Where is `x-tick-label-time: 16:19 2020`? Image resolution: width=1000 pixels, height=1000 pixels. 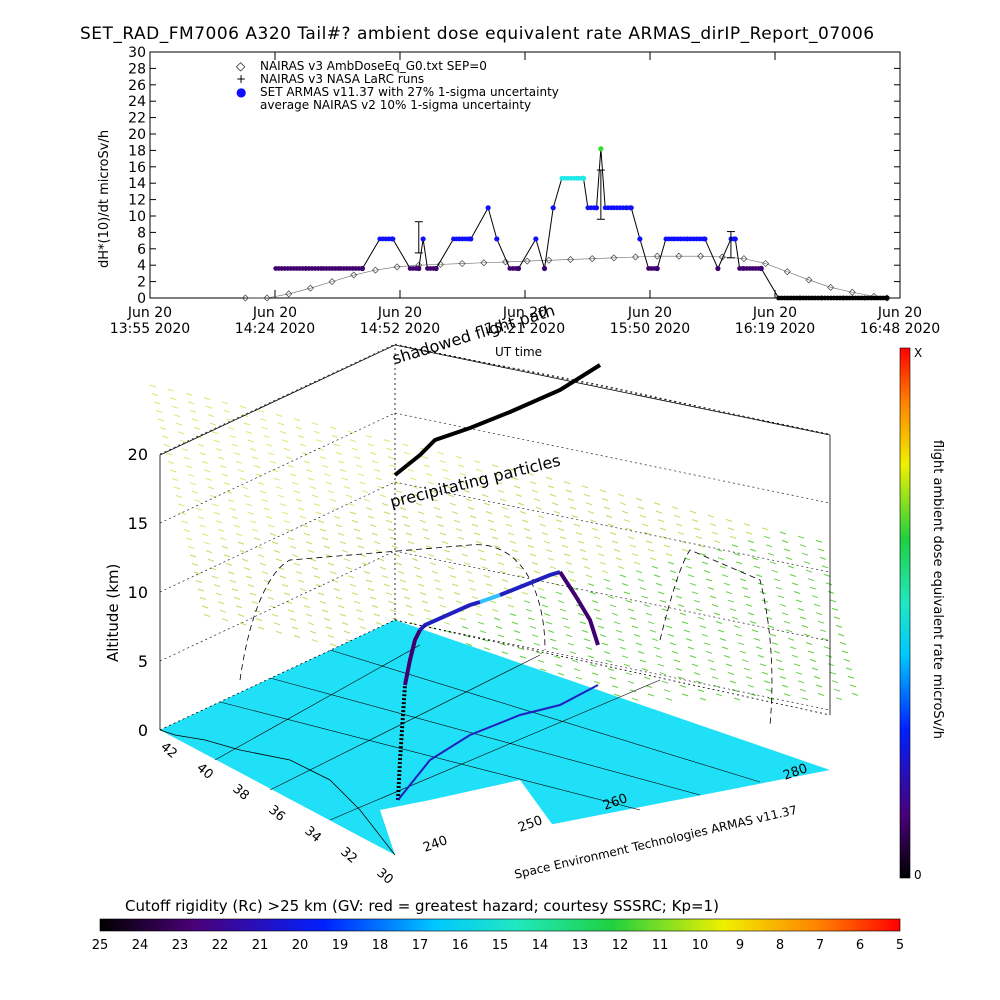
x-tick-label-time: 16:19 2020 is located at coordinates (775, 329).